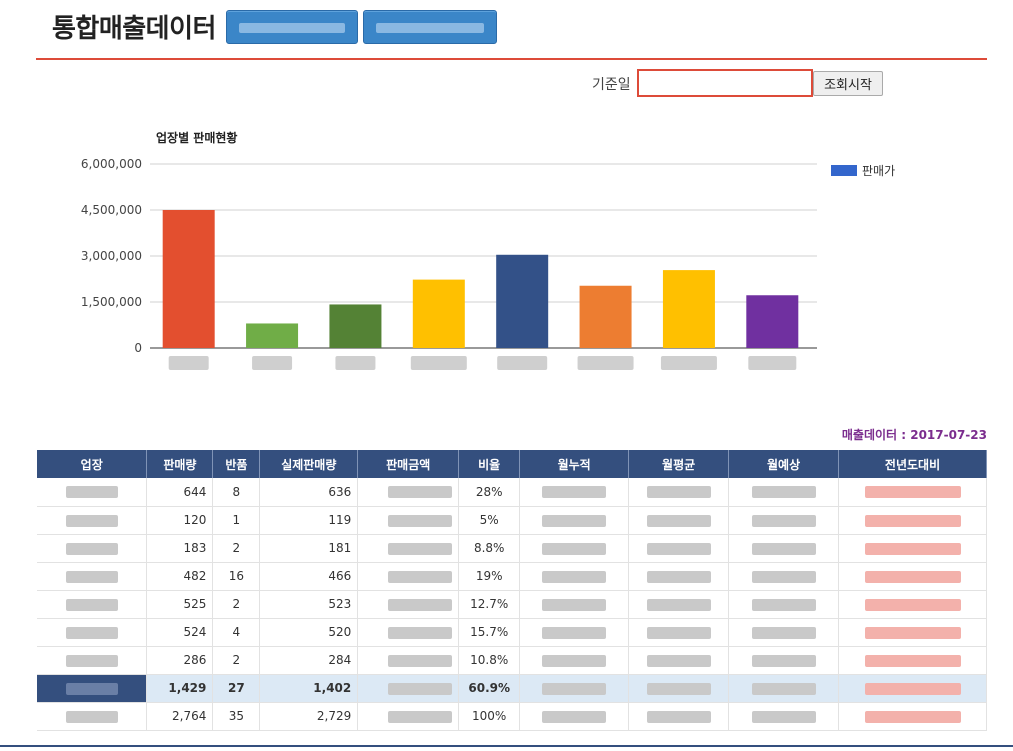 The height and width of the screenshot is (751, 1013). What do you see at coordinates (138, 348) in the screenshot?
I see `y-tick-label: 0` at bounding box center [138, 348].